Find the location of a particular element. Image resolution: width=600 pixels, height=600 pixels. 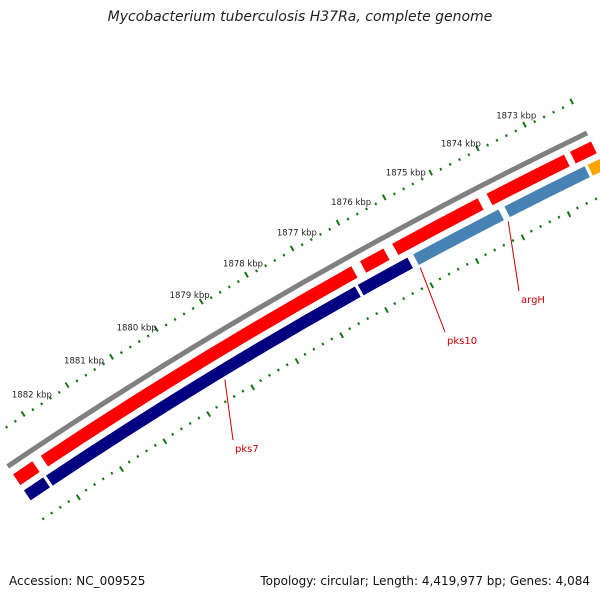

tick-label: 1881 kbp is located at coordinates (84, 362).